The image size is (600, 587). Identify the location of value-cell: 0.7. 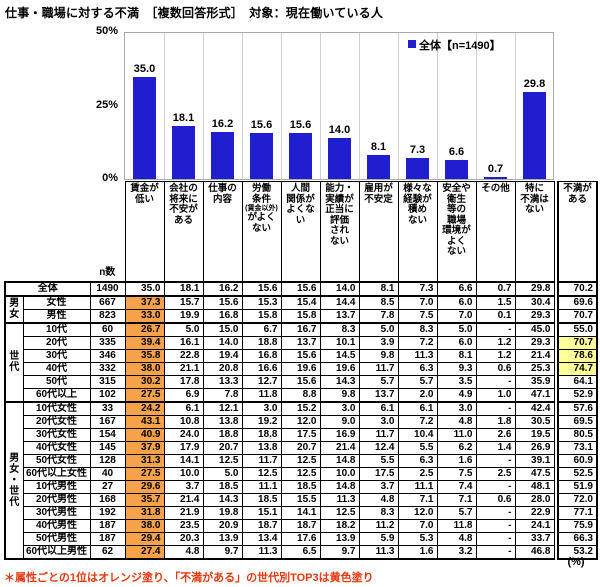
(495, 288).